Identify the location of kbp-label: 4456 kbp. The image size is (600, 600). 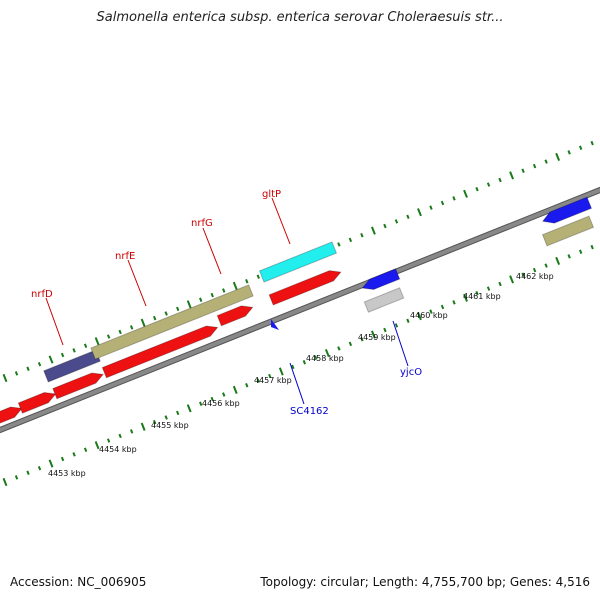
(221, 403).